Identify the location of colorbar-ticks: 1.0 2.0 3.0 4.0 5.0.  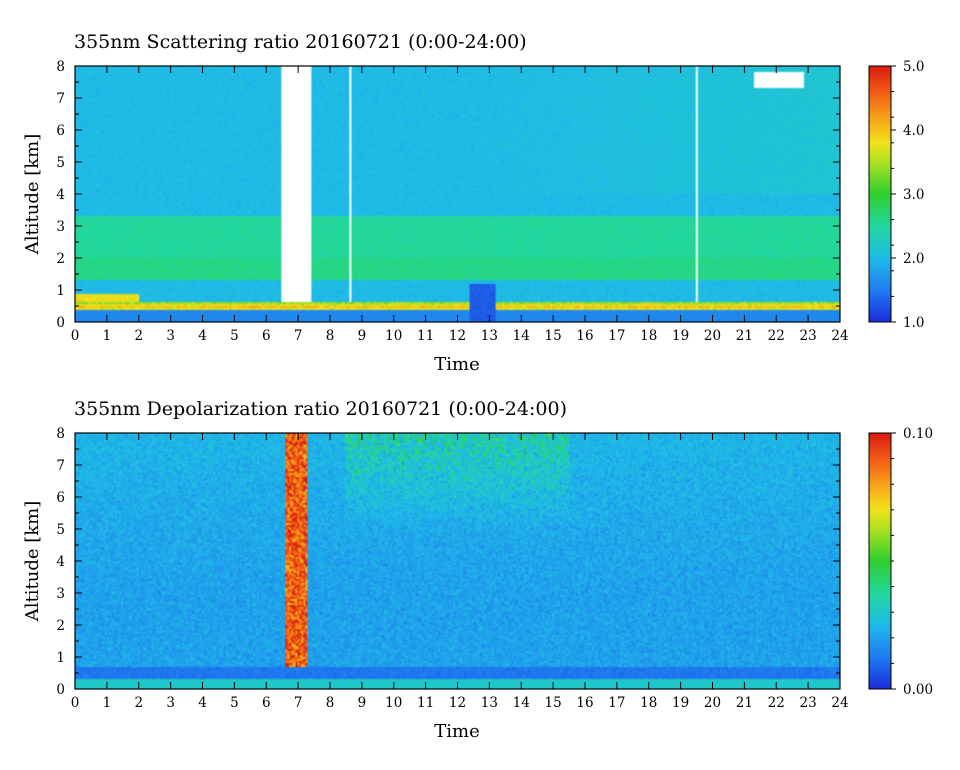
(907, 195).